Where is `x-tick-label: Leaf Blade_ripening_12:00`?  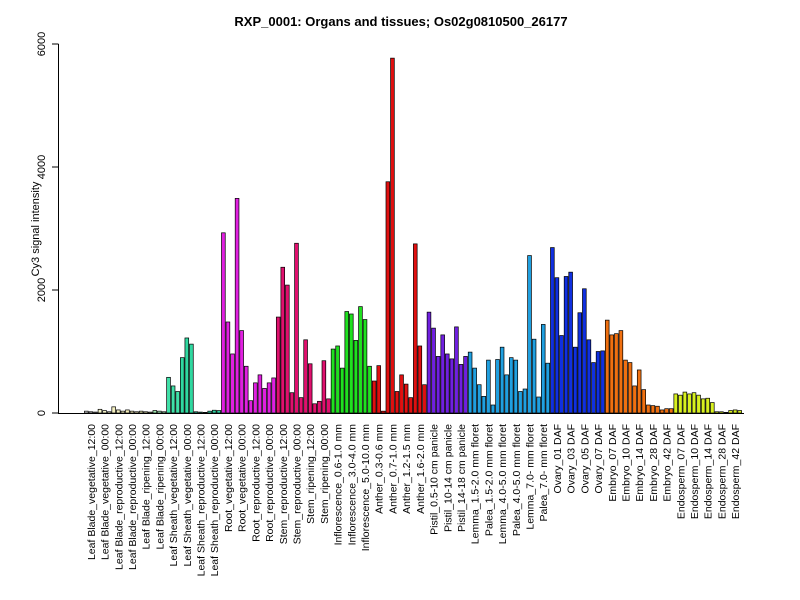 x-tick-label: Leaf Blade_ripening_12:00 is located at coordinates (147, 487).